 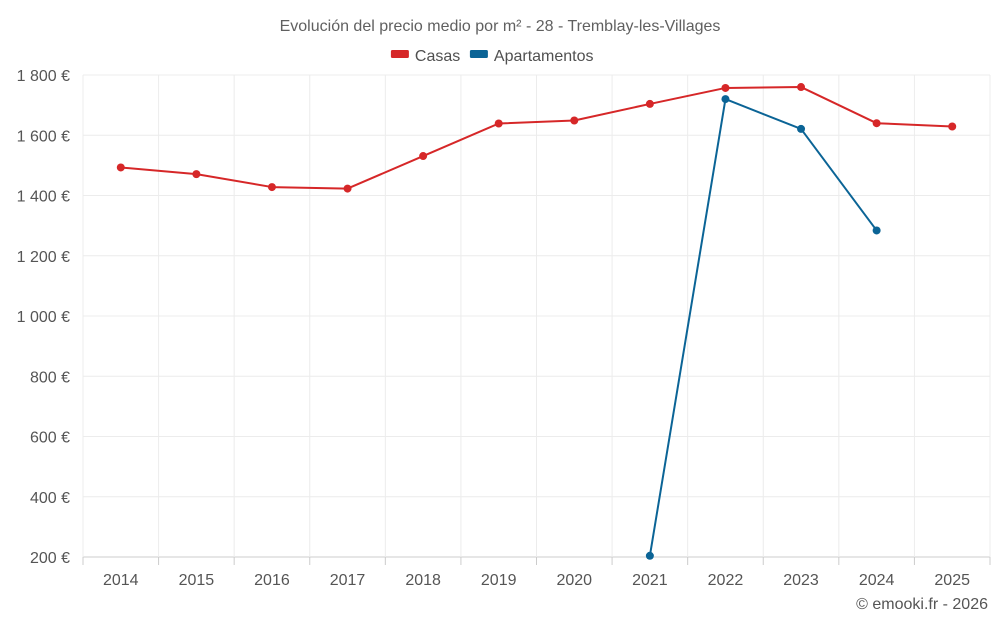 I want to click on y-tick-label: 1 800 €, so click(x=43, y=76).